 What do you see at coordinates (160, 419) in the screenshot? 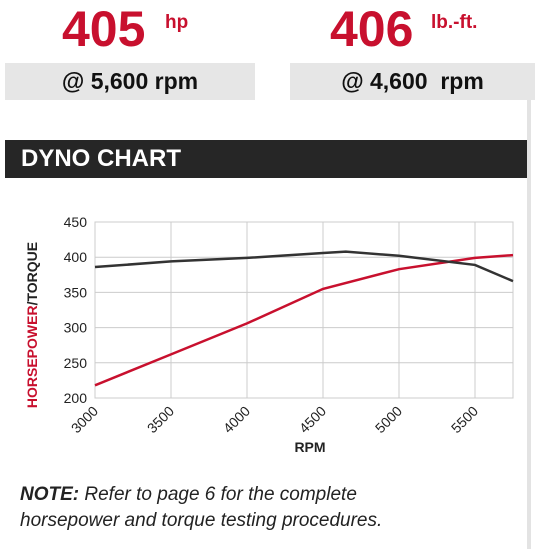
I see `x-tick-label: 3500` at bounding box center [160, 419].